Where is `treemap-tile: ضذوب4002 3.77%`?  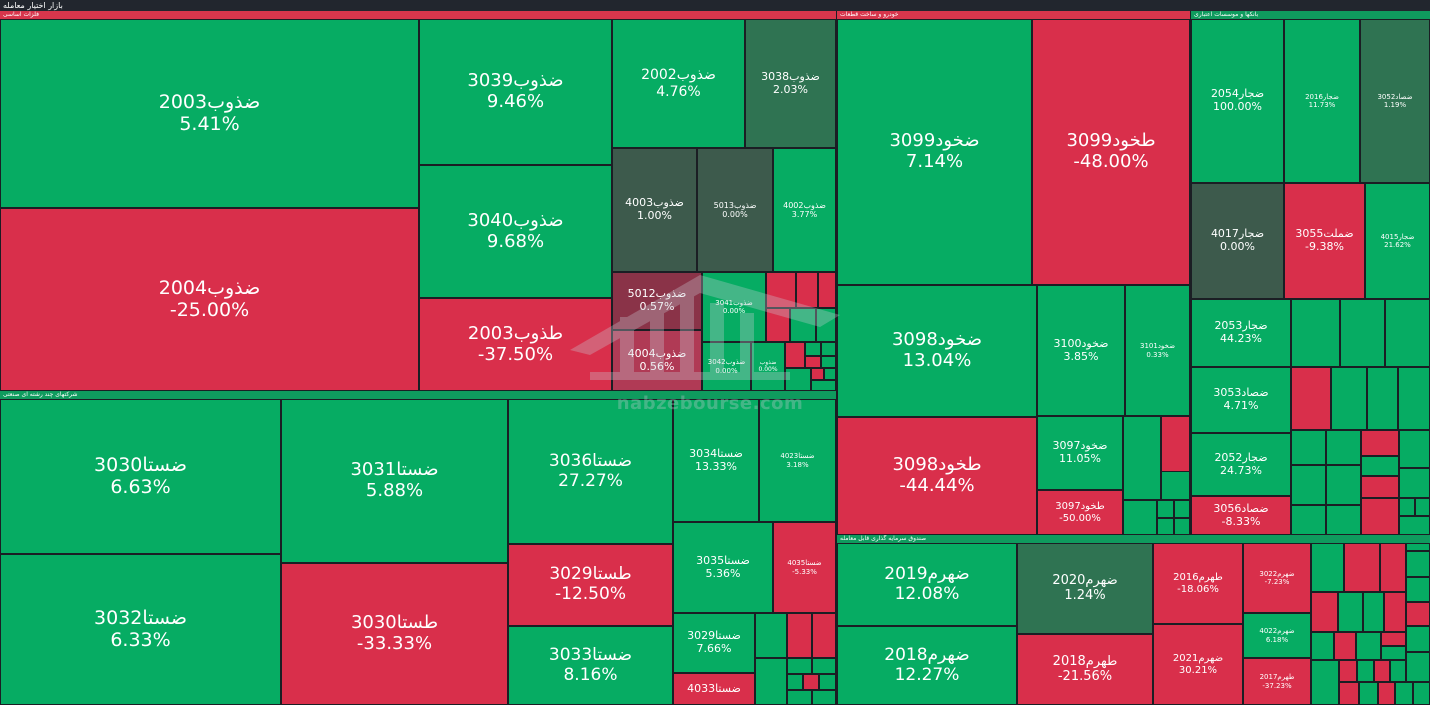
treemap-tile: ضذوب4002 3.77% is located at coordinates (804, 210).